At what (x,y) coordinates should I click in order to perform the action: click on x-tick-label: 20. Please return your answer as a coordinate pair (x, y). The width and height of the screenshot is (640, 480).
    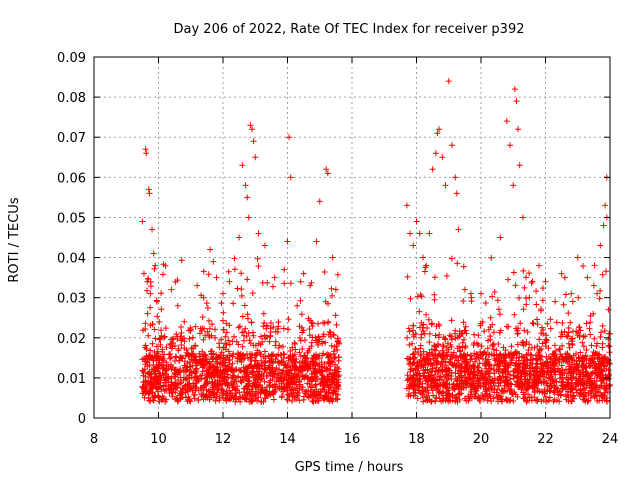
    Looking at the image, I should click on (481, 439).